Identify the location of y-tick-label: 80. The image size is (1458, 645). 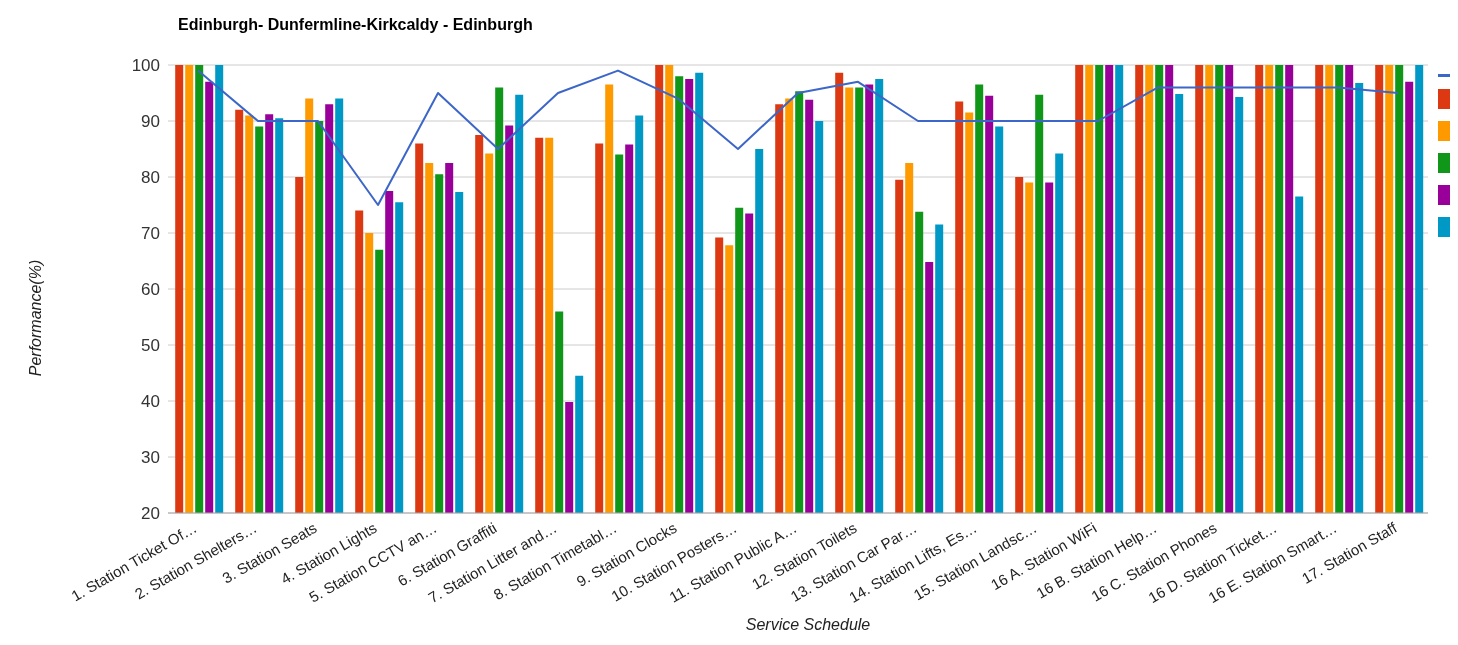
(150, 178).